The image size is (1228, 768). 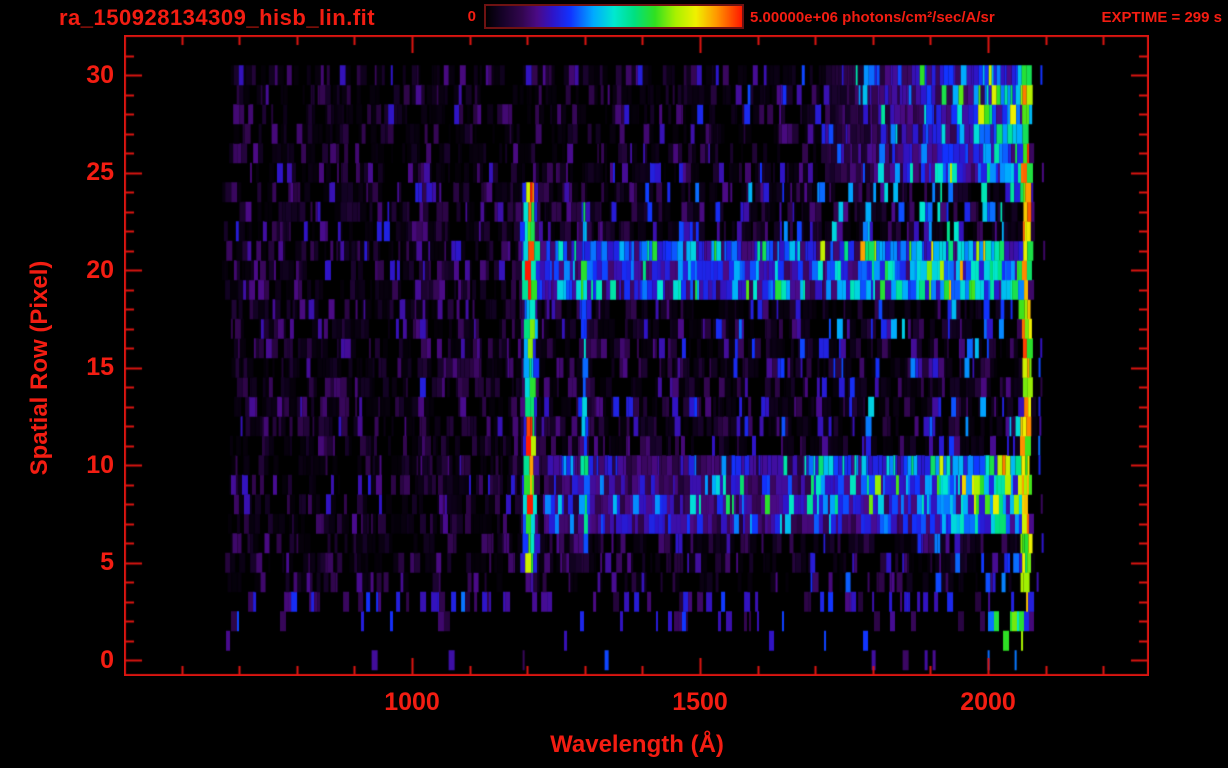 What do you see at coordinates (100, 270) in the screenshot?
I see `y-tick-label: 20` at bounding box center [100, 270].